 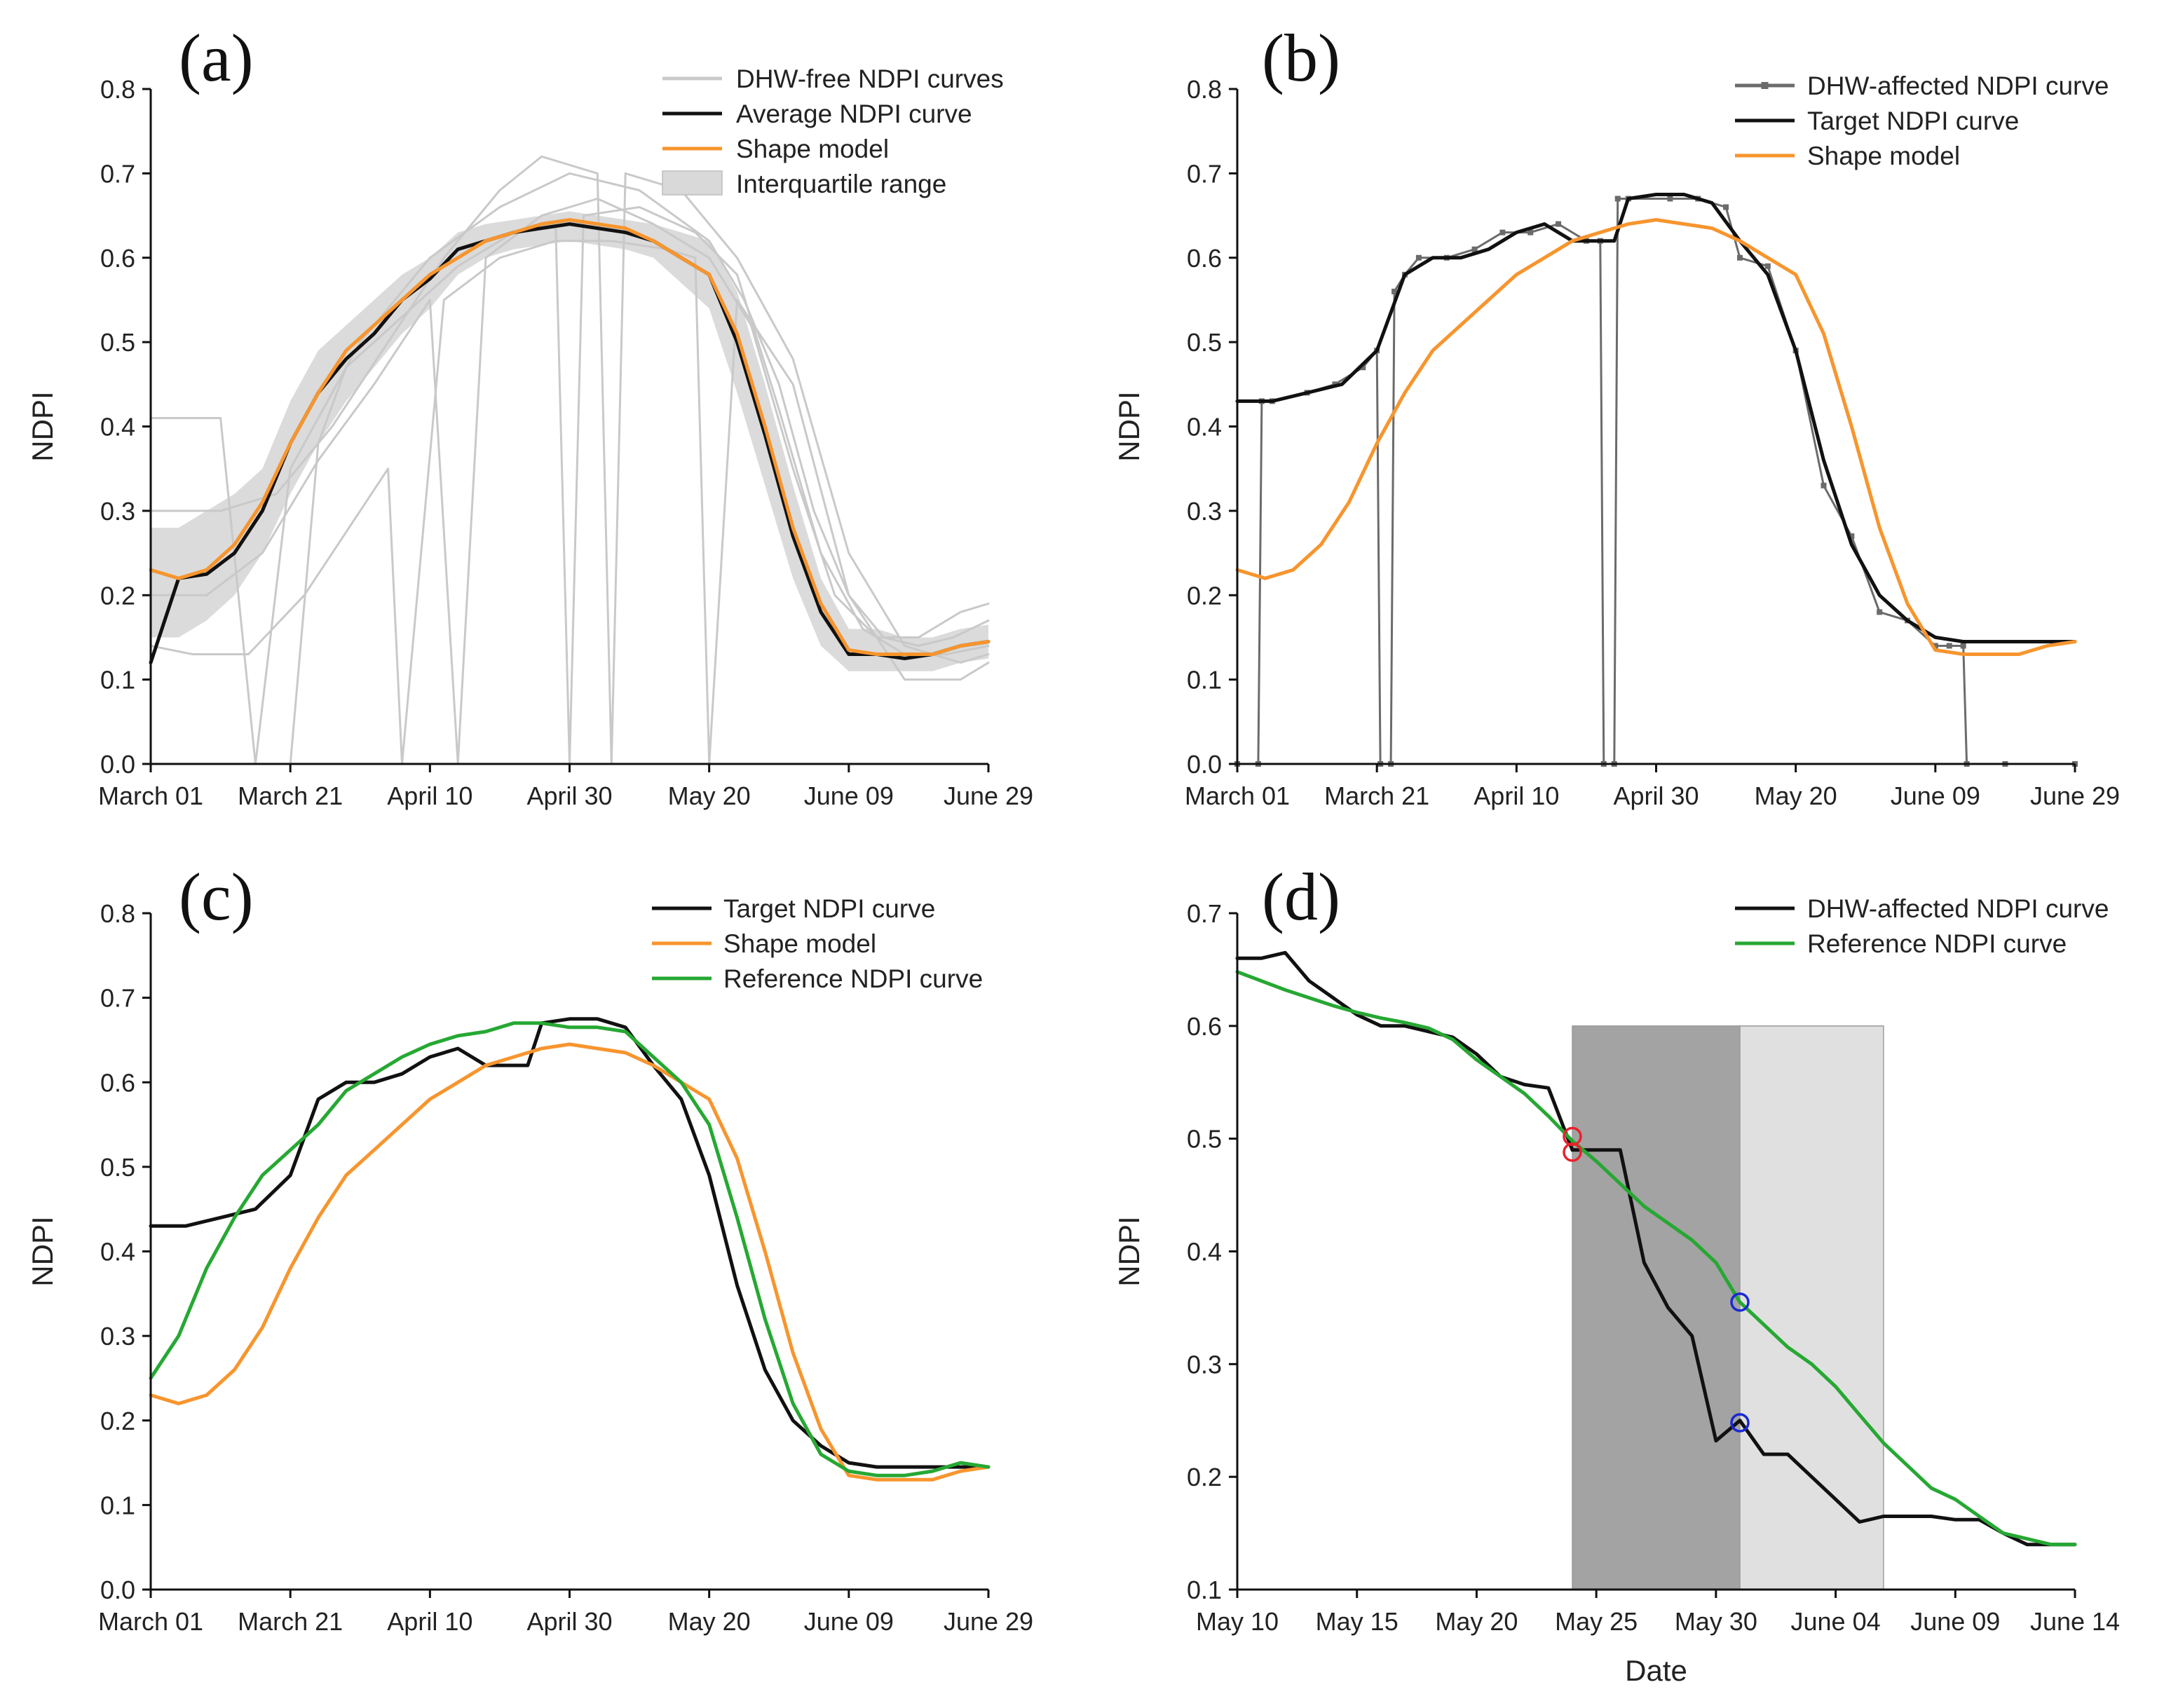 I want to click on x-tick-label: May 10, so click(x=1237, y=1621).